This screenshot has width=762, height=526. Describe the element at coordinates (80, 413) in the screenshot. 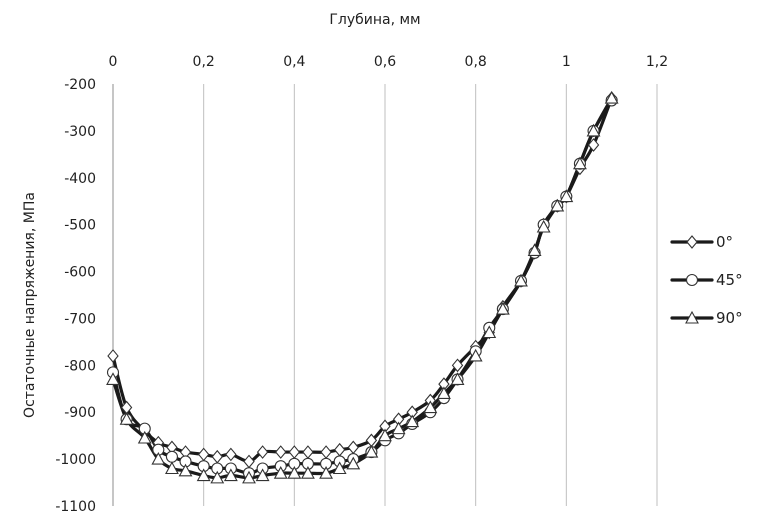

I see `y-tick-label: -900` at that location.